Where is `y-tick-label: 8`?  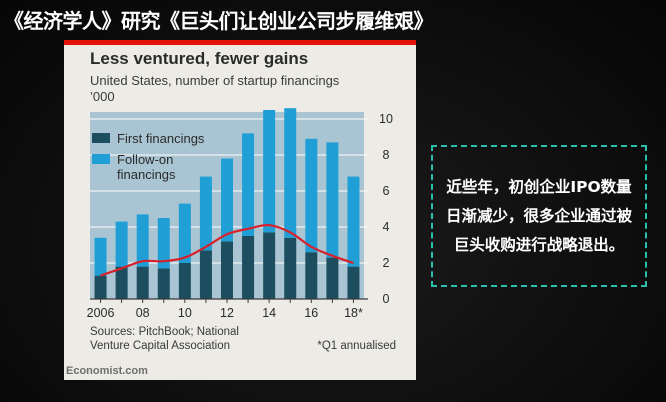
y-tick-label: 8 is located at coordinates (386, 155).